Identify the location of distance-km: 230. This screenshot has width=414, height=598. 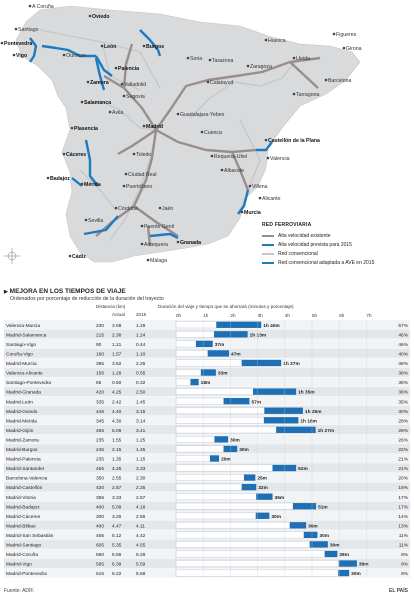
(100, 326).